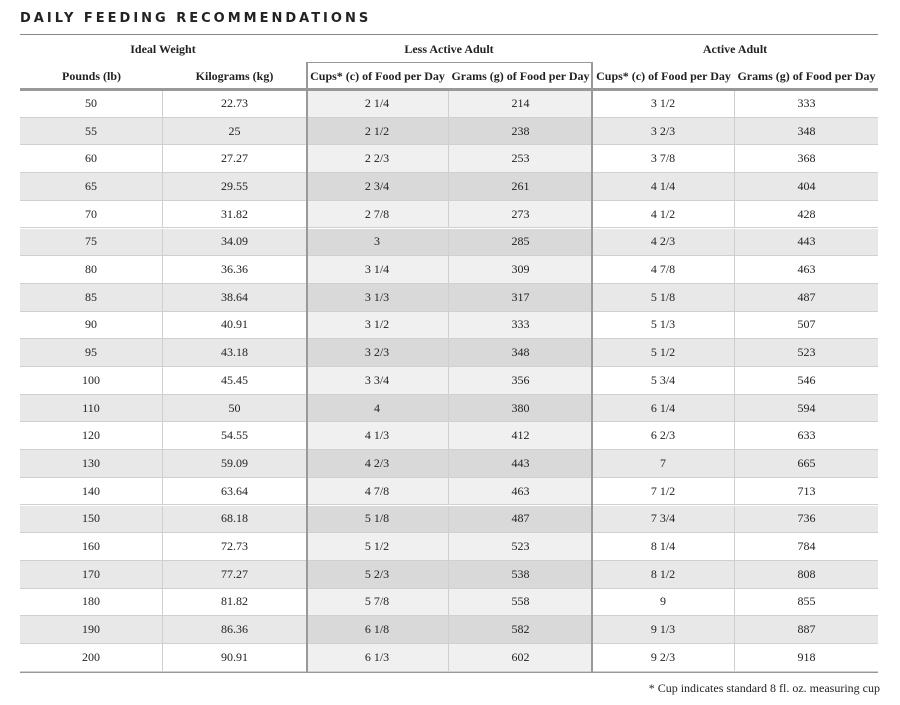 This screenshot has width=900, height=705. I want to click on table-cell: 70, so click(91, 214).